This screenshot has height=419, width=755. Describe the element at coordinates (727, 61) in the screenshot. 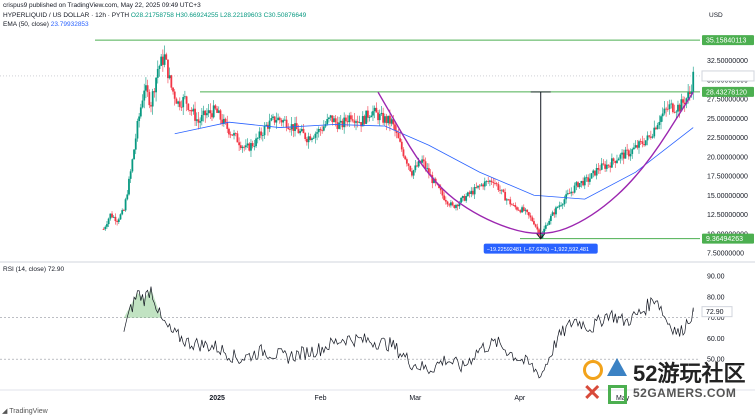

I see `price-tick-label: 32.50000000` at that location.